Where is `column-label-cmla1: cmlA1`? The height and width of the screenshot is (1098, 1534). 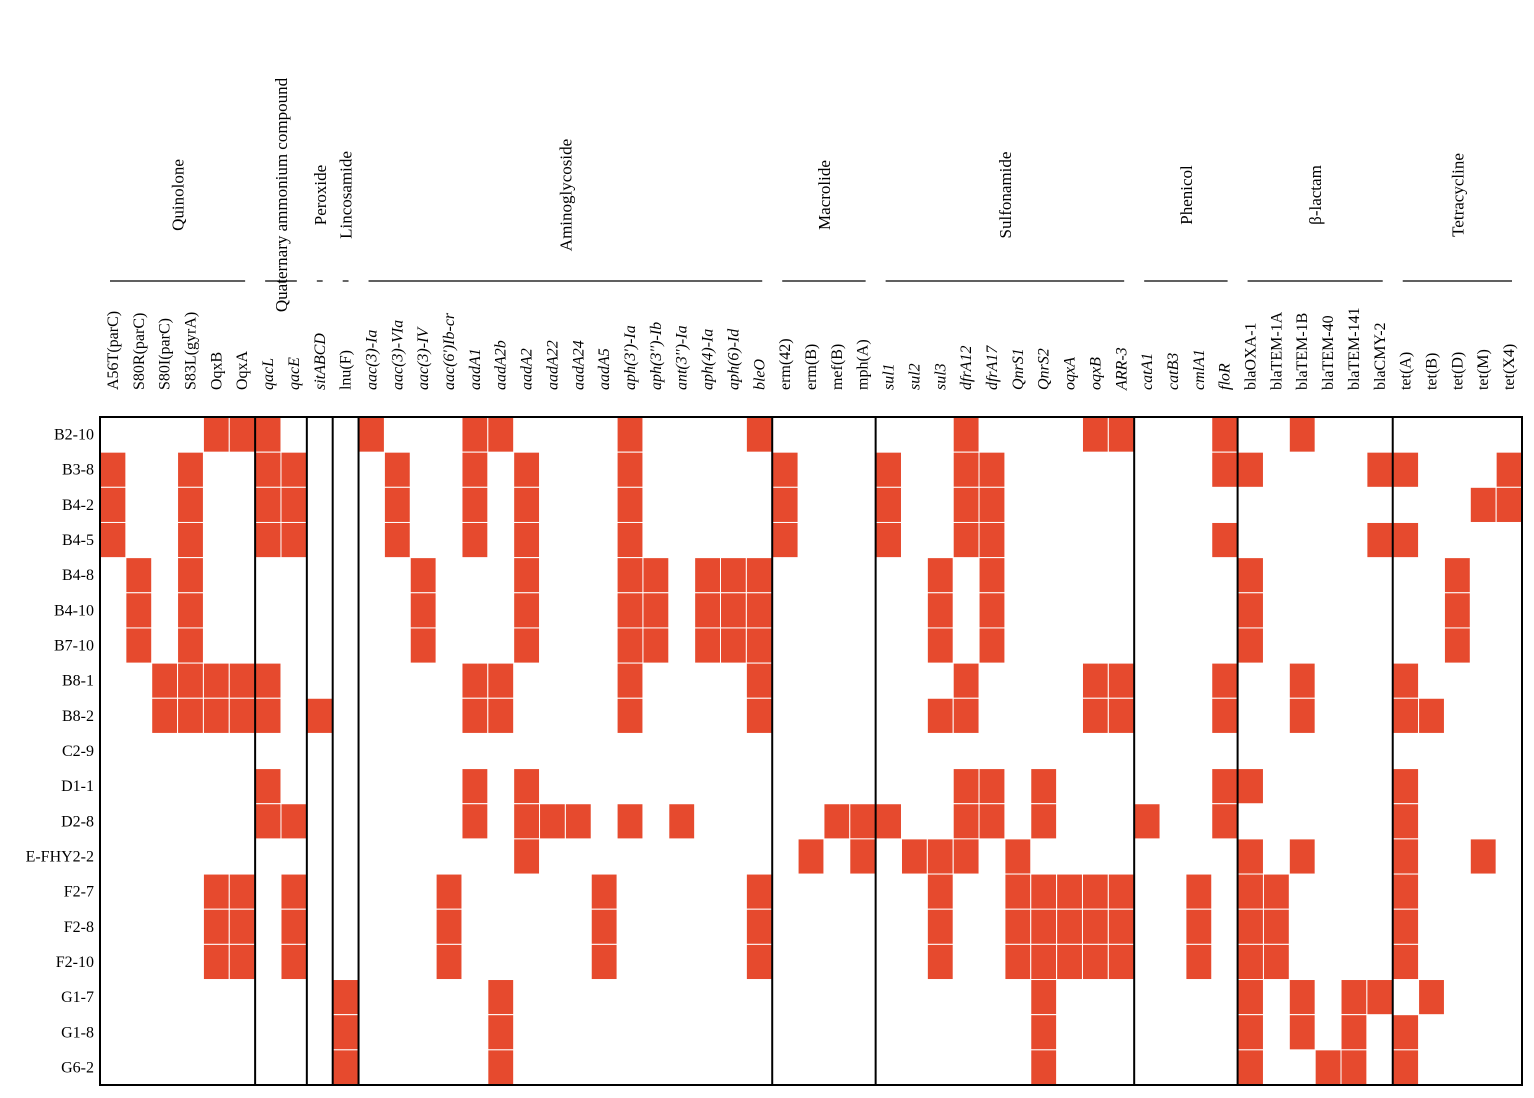
column-label-cmla1: cmlA1 is located at coordinates (1199, 369).